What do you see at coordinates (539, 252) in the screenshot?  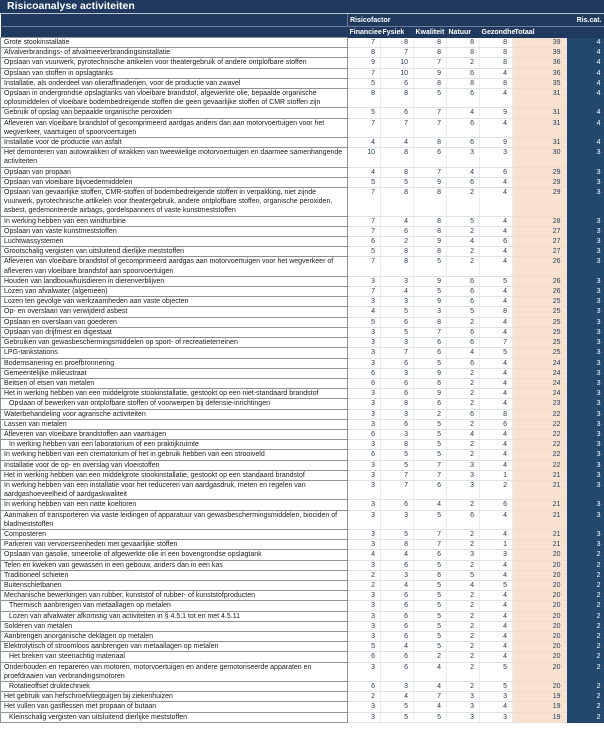 I see `total-cell: 27` at bounding box center [539, 252].